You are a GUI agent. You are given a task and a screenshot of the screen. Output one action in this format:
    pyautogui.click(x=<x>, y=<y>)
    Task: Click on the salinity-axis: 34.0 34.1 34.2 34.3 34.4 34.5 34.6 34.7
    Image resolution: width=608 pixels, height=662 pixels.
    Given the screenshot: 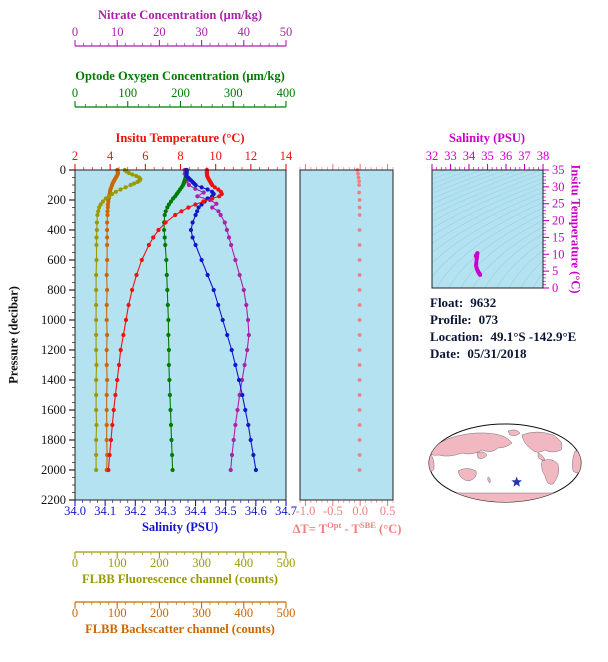 What is the action you would take?
    pyautogui.click(x=180, y=509)
    